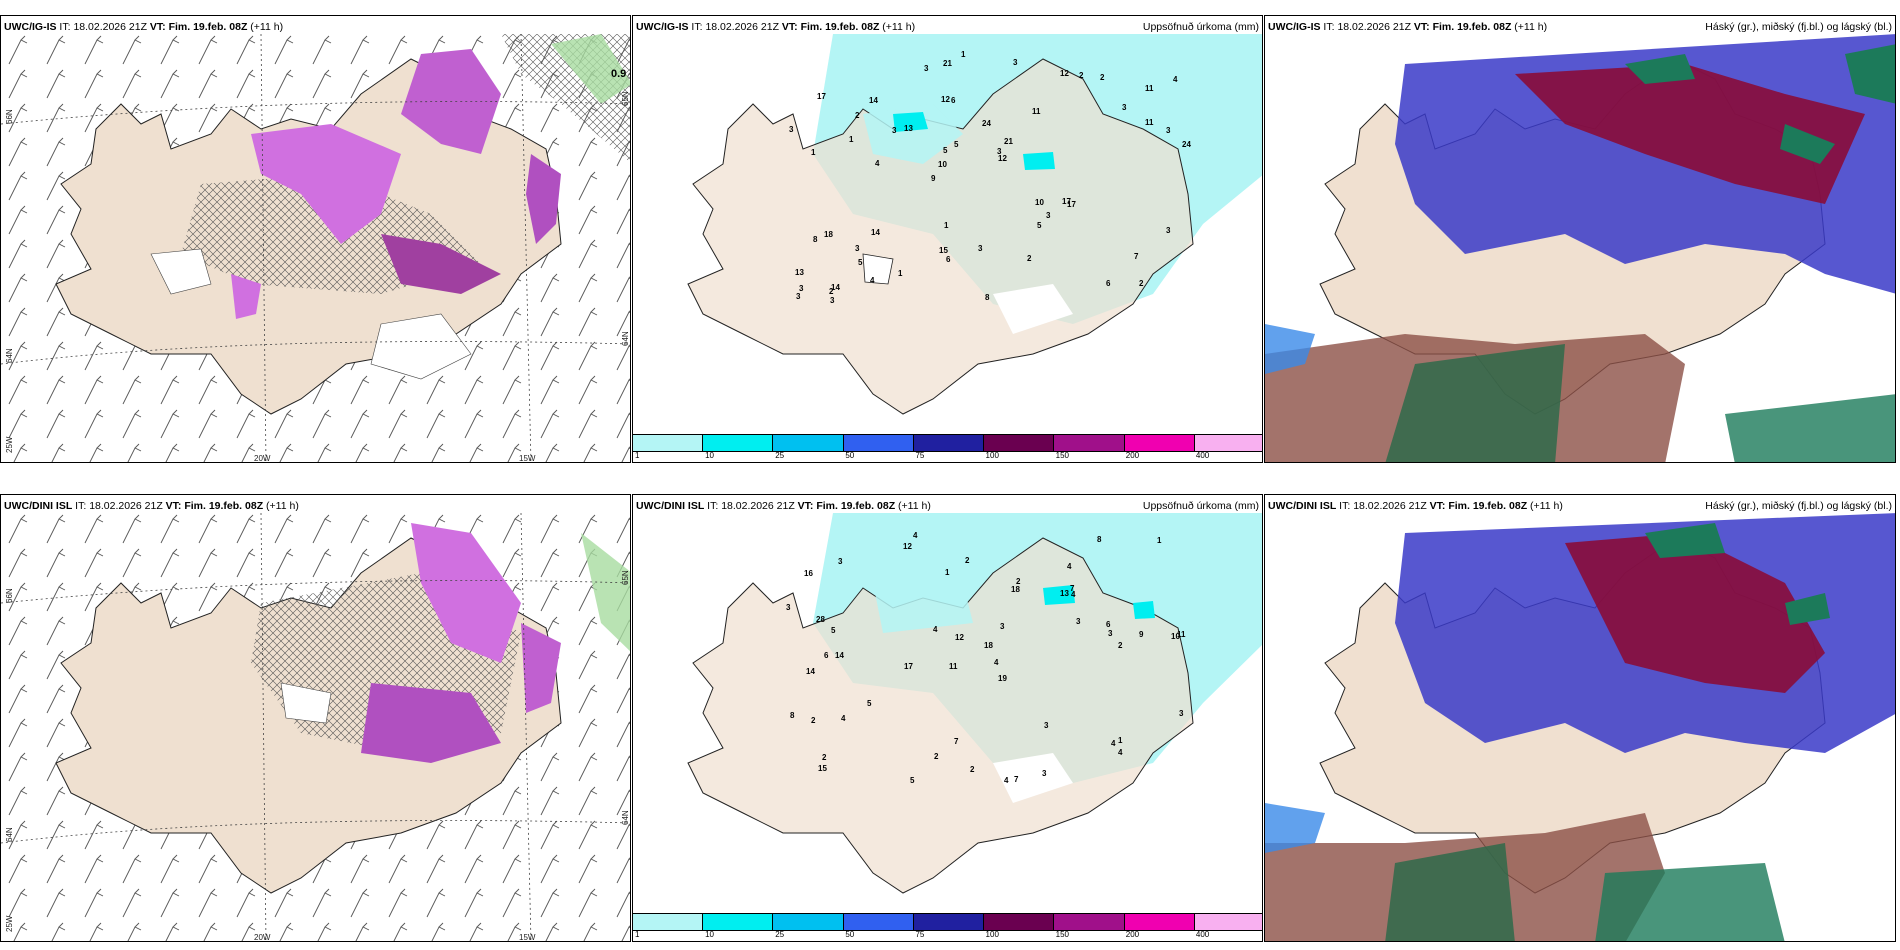 The width and height of the screenshot is (1900, 950). I want to click on colorbar-tick-label: 200, so click(1132, 455).